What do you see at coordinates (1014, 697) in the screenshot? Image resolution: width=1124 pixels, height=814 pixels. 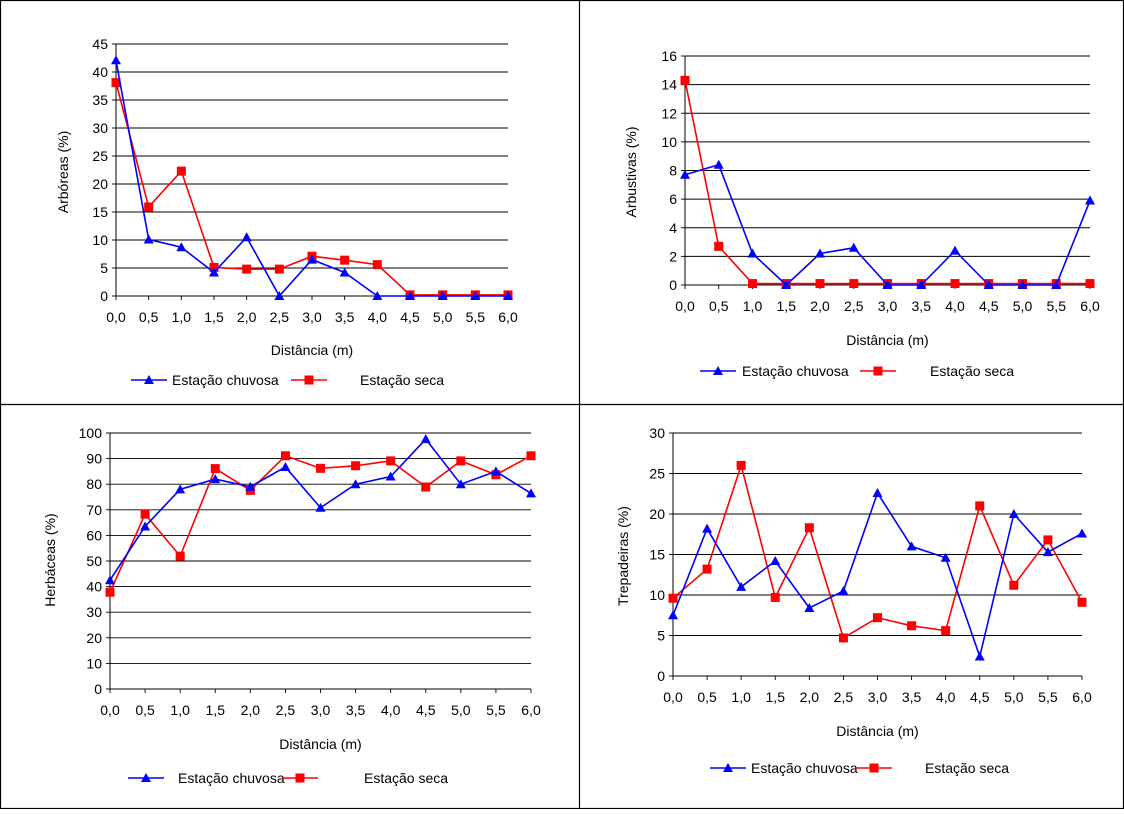 I see `panel4-xtick-label: 5,0` at bounding box center [1014, 697].